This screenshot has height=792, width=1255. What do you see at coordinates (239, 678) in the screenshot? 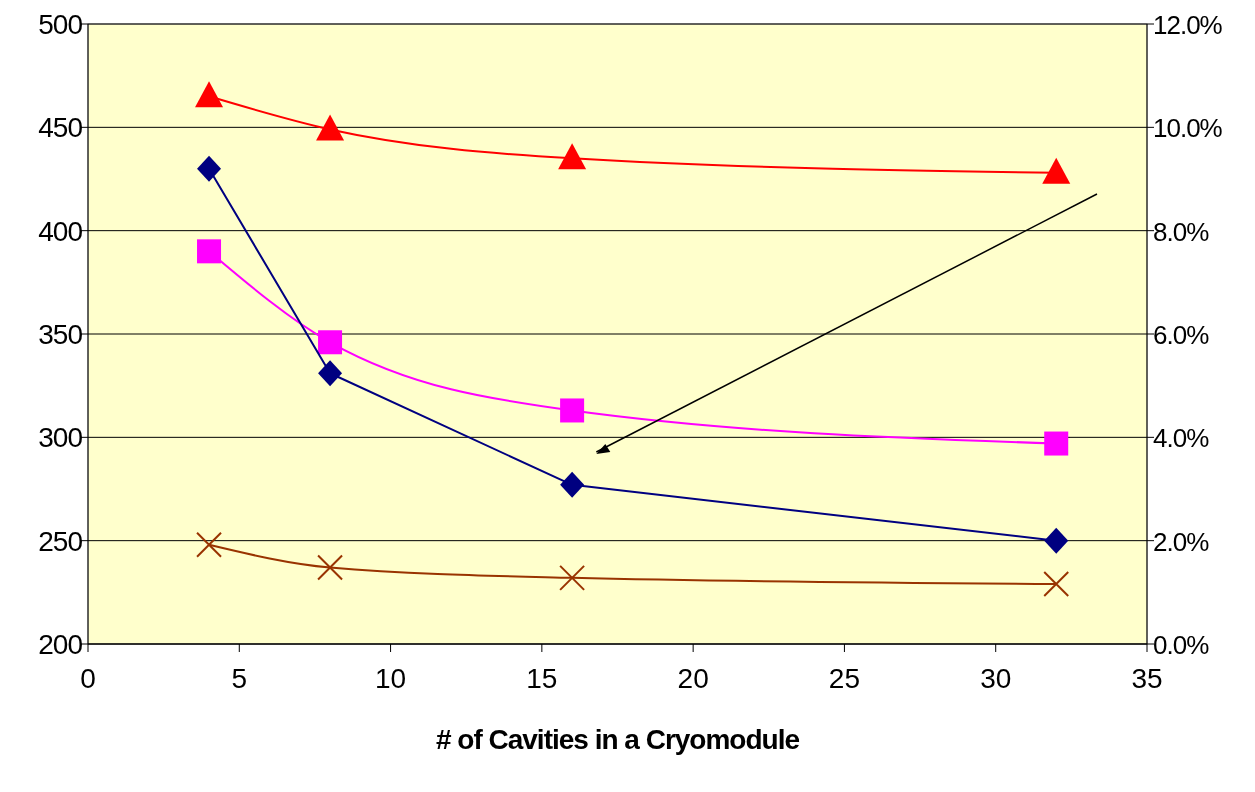
I see `x-tick-label: 5` at bounding box center [239, 678].